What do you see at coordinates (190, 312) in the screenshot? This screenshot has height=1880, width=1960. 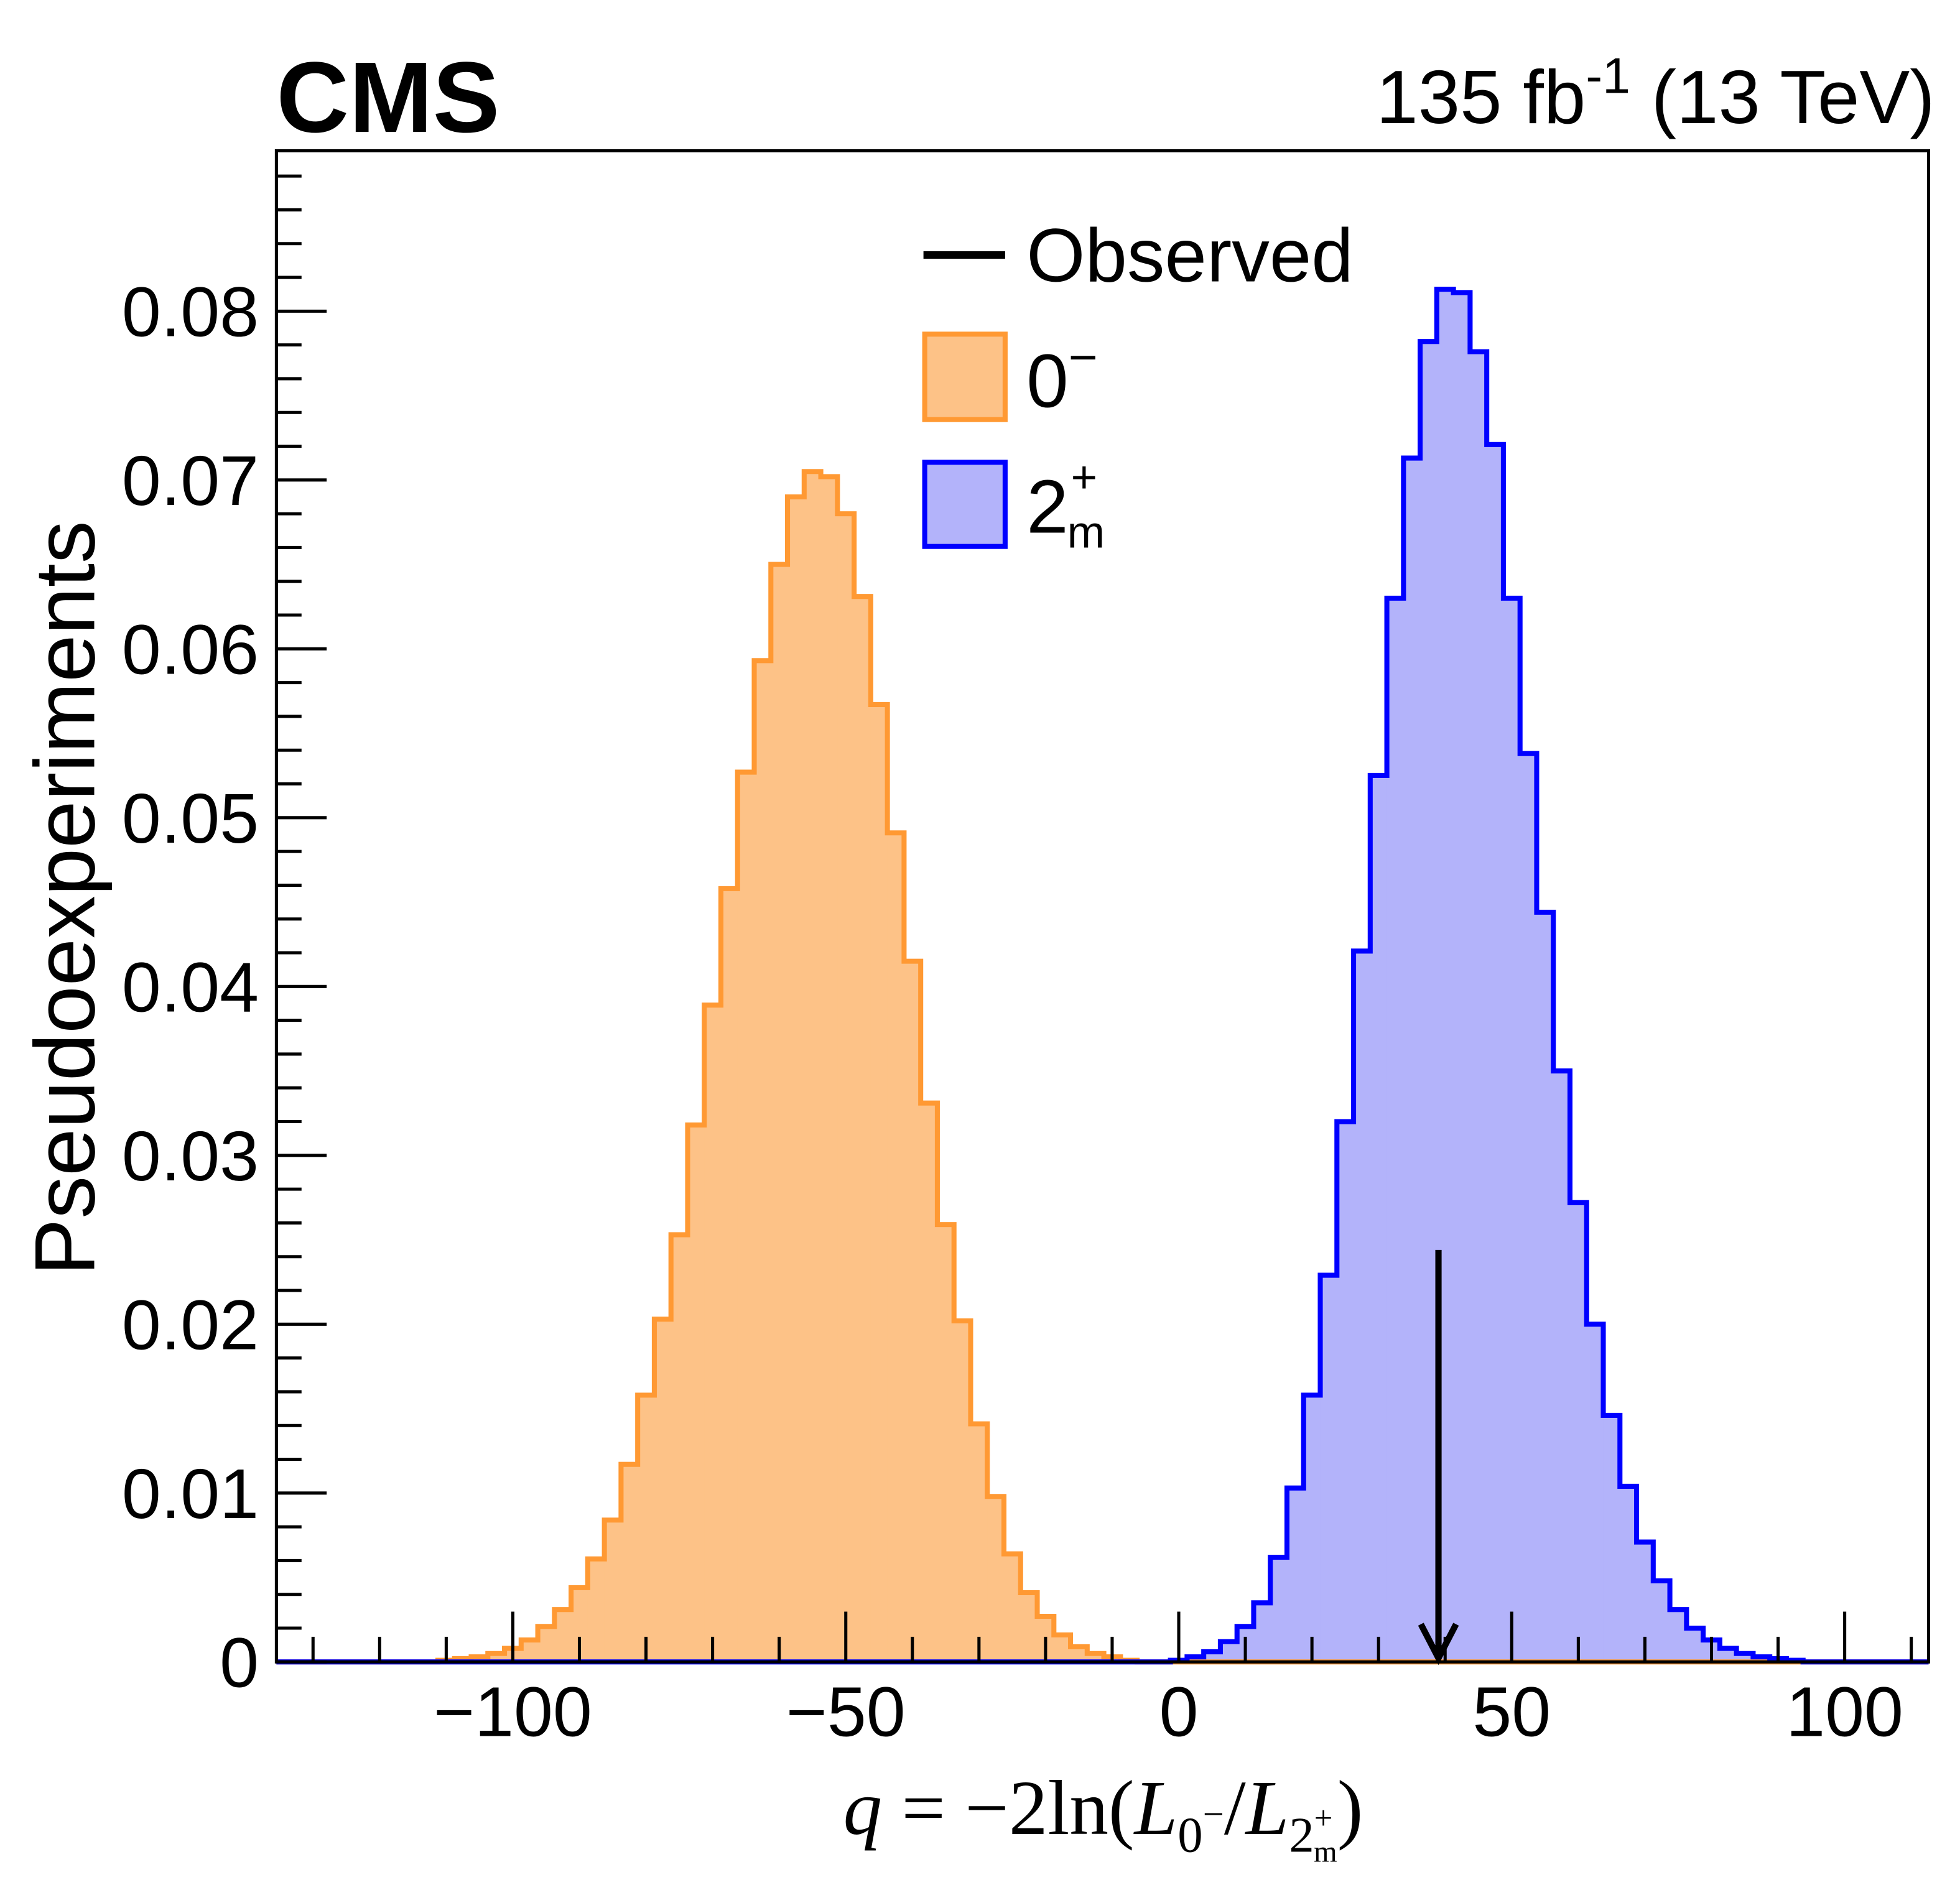 I see `y-tick-label: 0.08` at bounding box center [190, 312].